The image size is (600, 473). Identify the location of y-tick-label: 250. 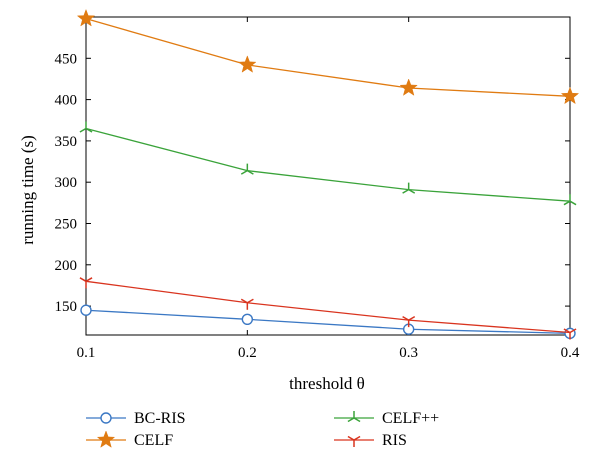
(66, 224).